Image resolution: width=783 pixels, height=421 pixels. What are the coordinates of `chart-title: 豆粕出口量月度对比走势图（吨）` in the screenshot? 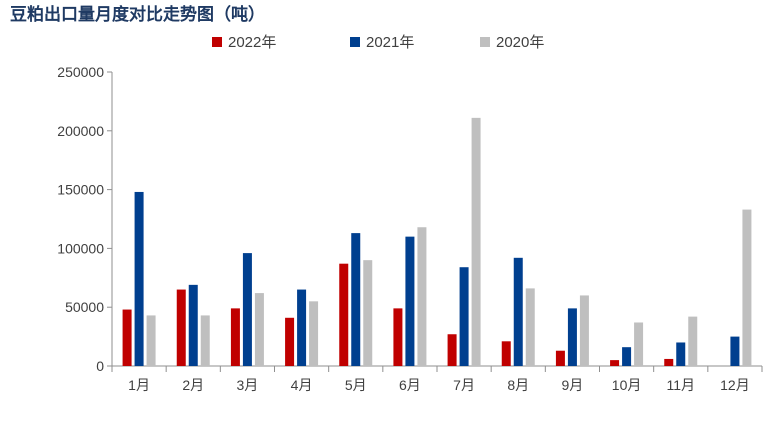 It's located at (137, 14).